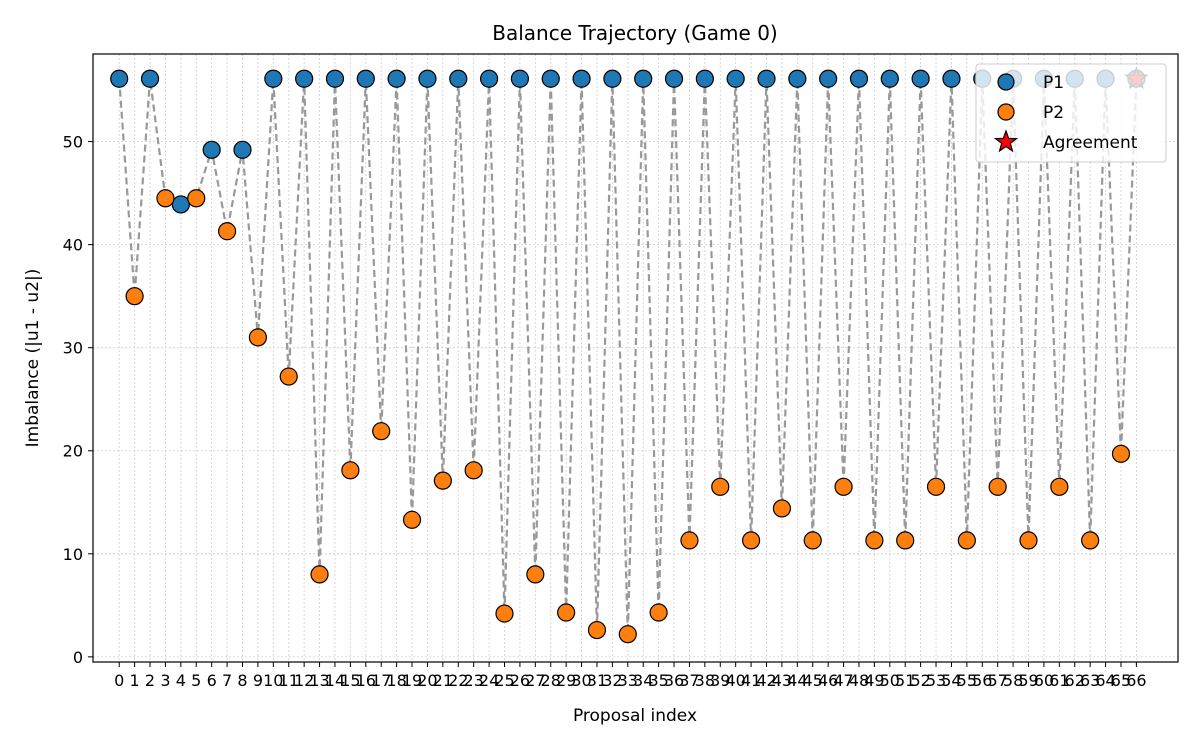 The image size is (1200, 750). Describe the element at coordinates (335, 680) in the screenshot. I see `x-tick-label: 14` at that location.